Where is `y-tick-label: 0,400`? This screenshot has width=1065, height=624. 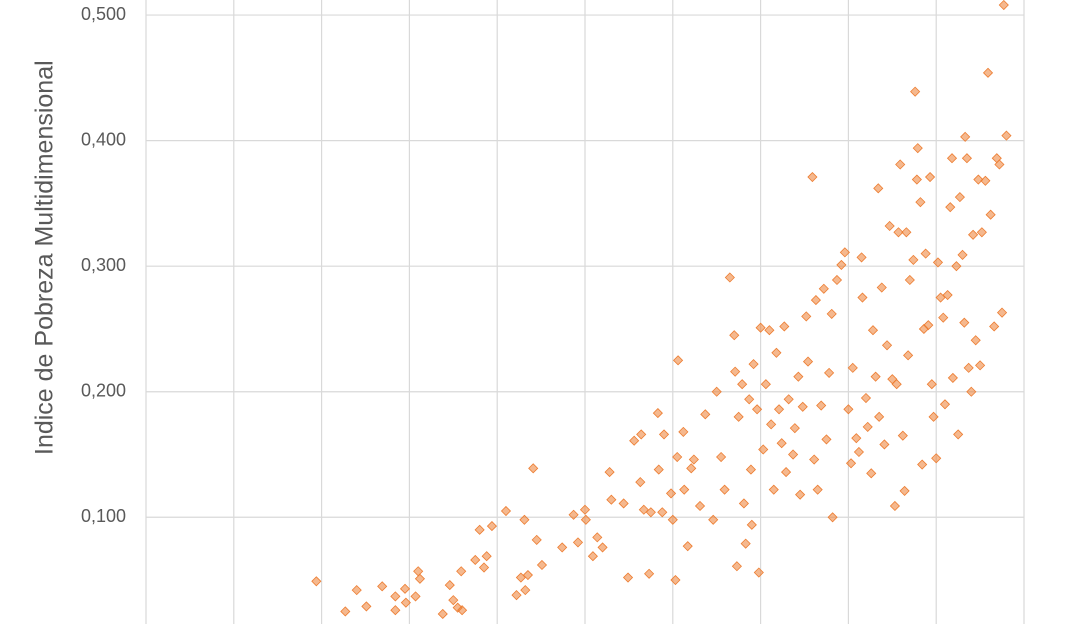 y-tick-label: 0,400 is located at coordinates (103, 139).